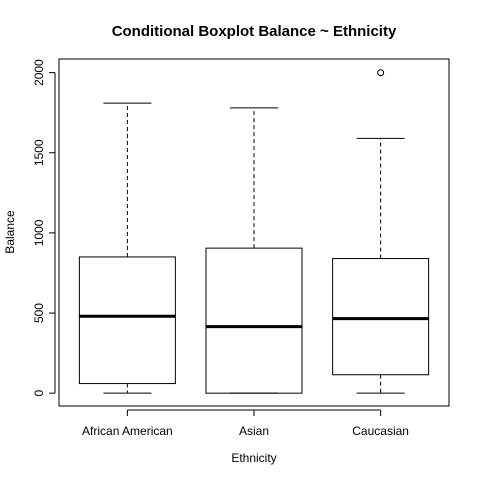 Image resolution: width=480 pixels, height=480 pixels. I want to click on y-axis: 0 500 1000 1500 2000, so click(44, 228).